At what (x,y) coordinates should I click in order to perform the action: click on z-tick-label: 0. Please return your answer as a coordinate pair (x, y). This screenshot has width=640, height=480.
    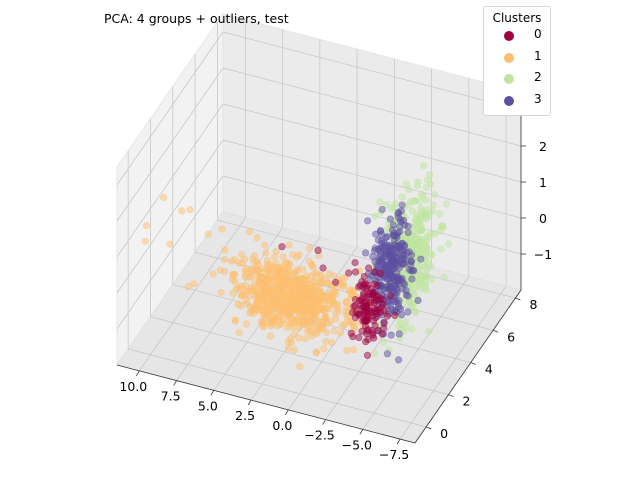
    Looking at the image, I should click on (543, 218).